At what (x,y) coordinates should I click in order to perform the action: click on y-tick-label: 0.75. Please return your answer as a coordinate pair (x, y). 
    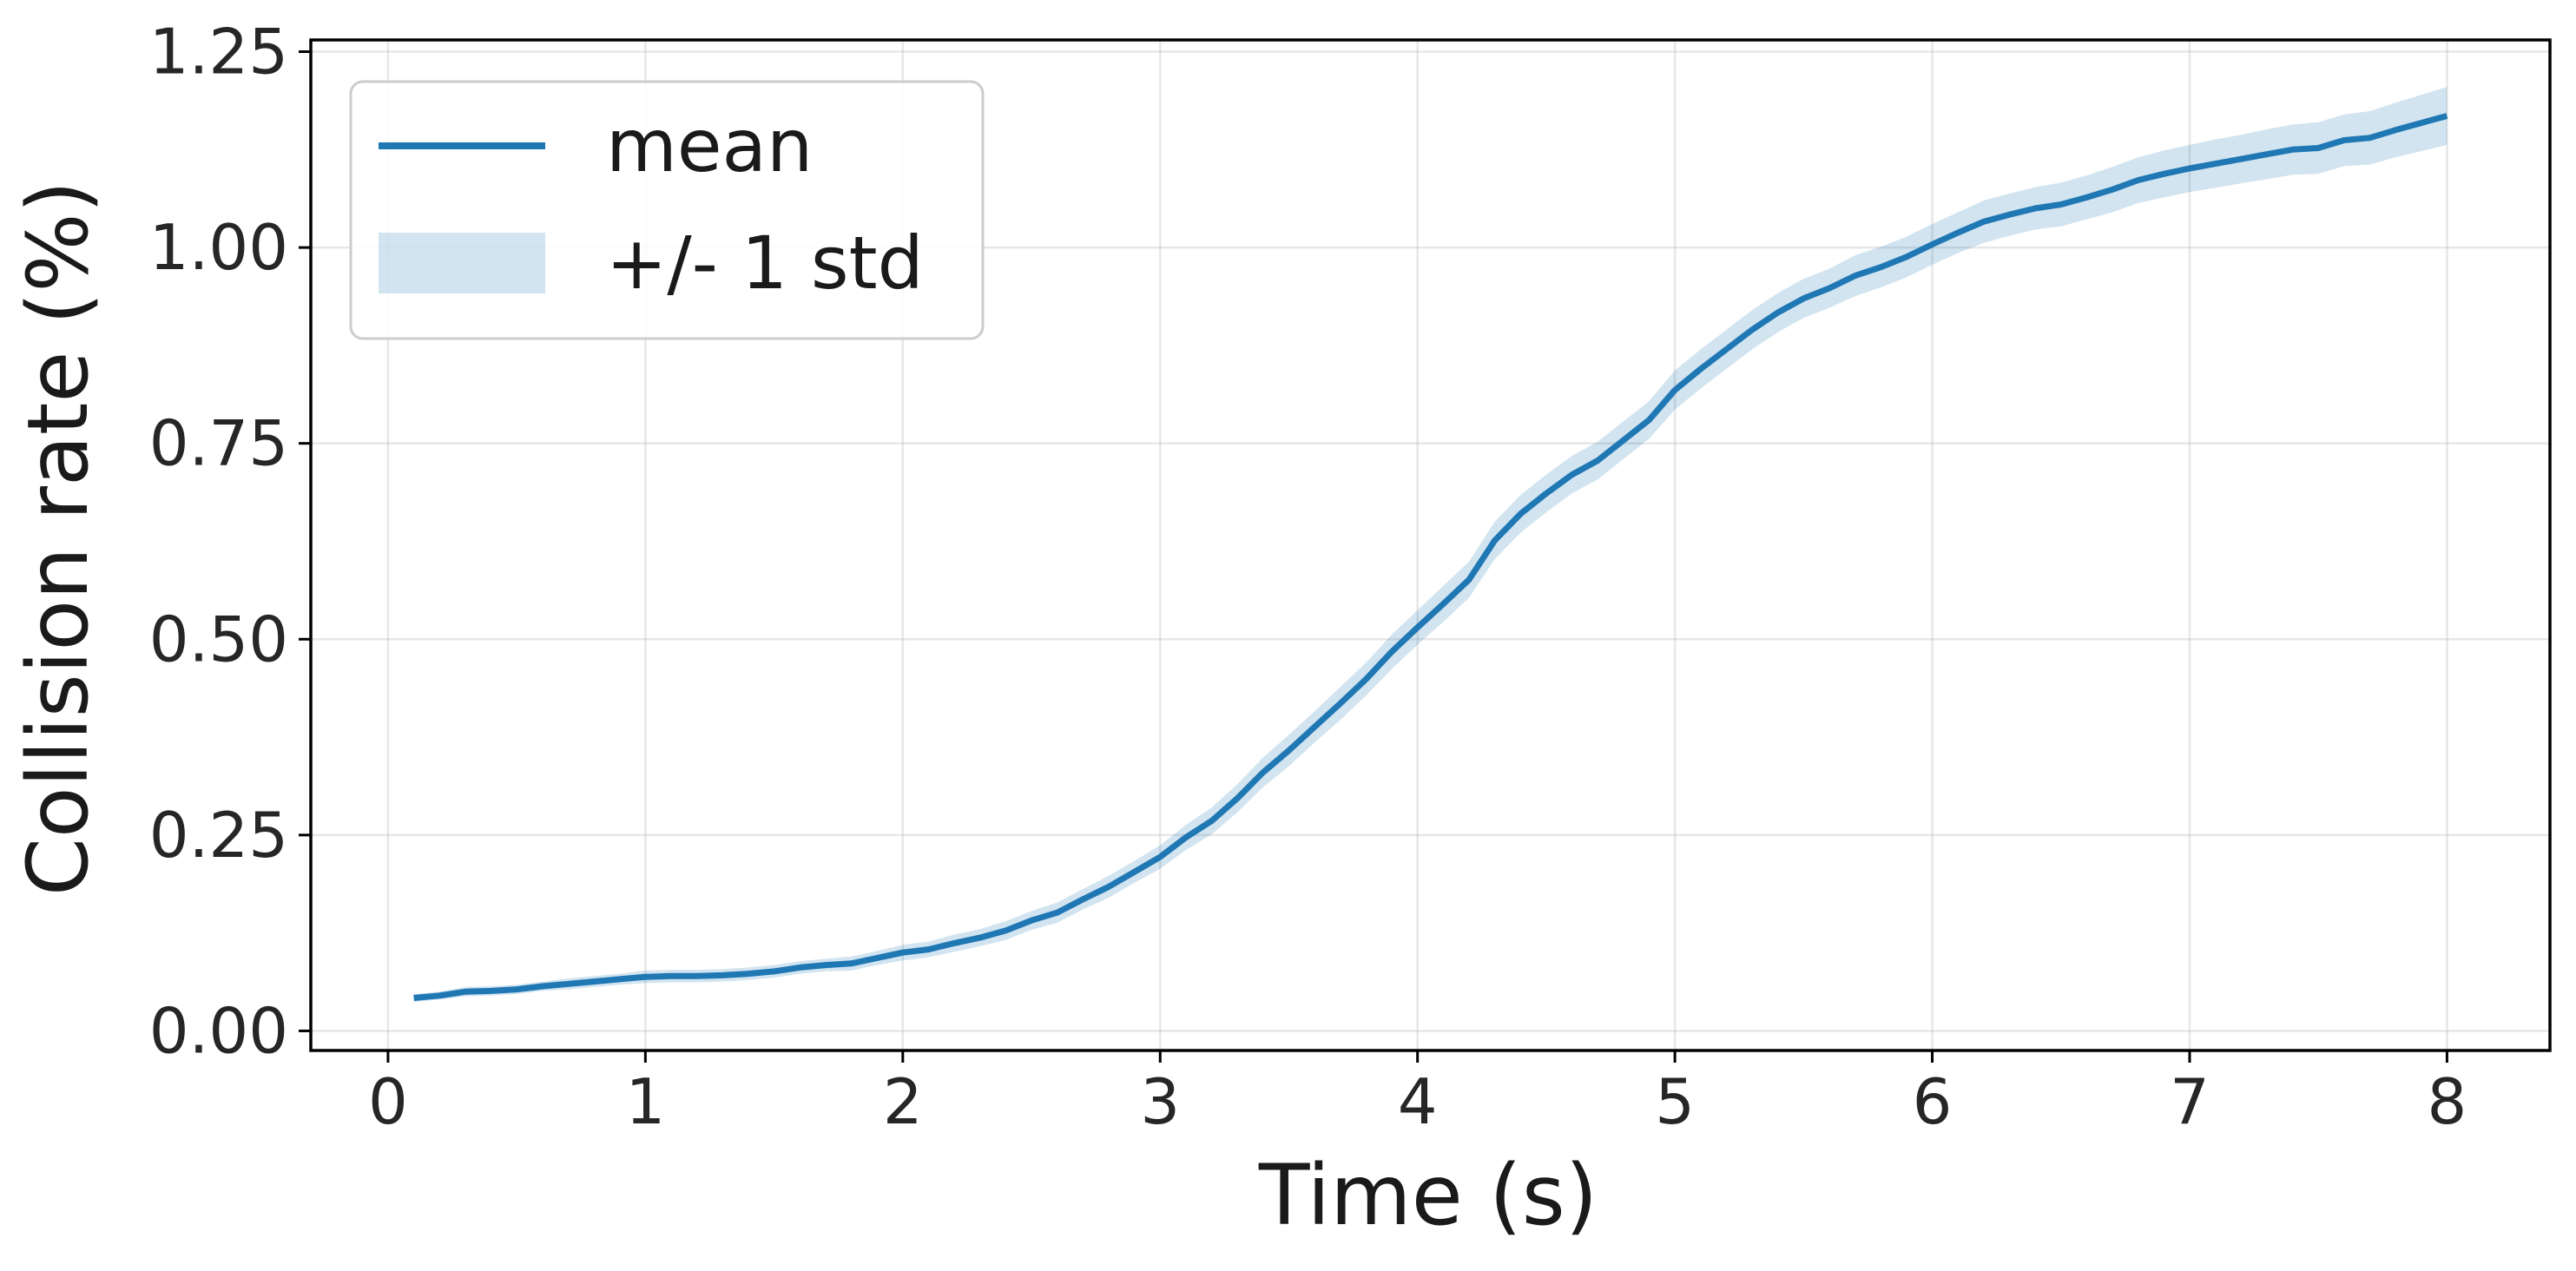
    Looking at the image, I should click on (218, 444).